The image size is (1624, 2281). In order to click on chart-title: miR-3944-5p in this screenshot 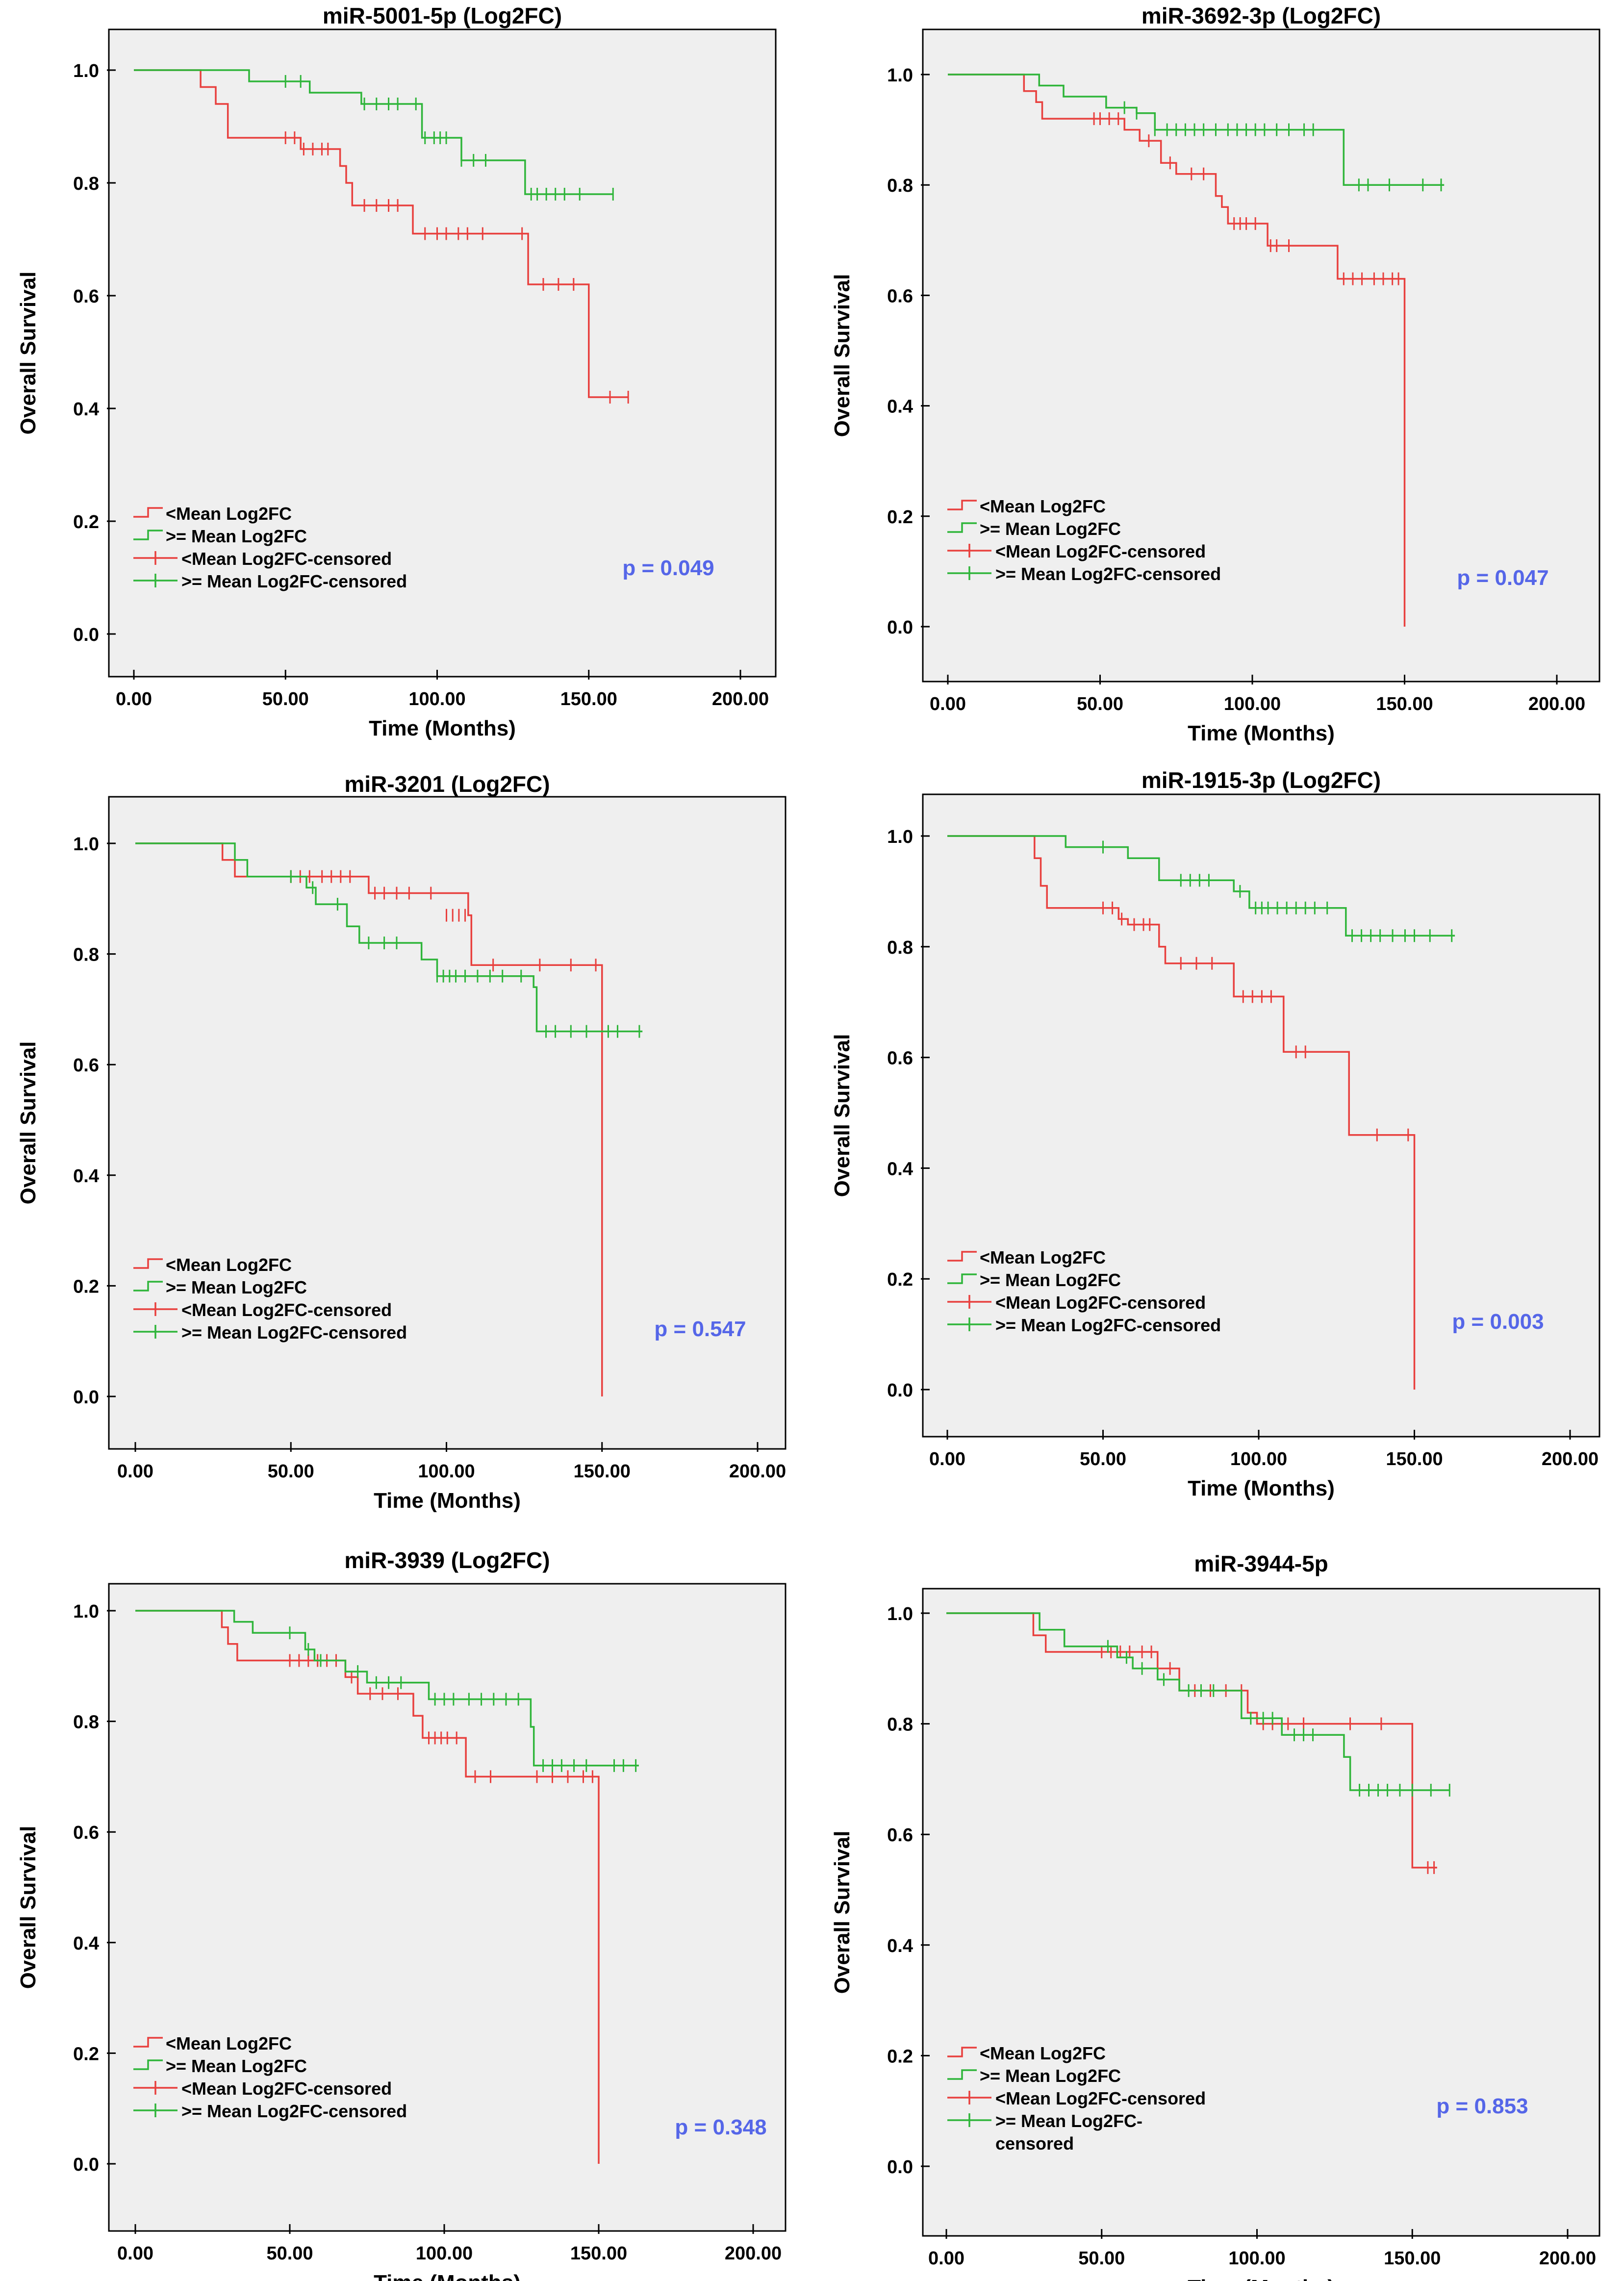, I will do `click(1261, 1563)`.